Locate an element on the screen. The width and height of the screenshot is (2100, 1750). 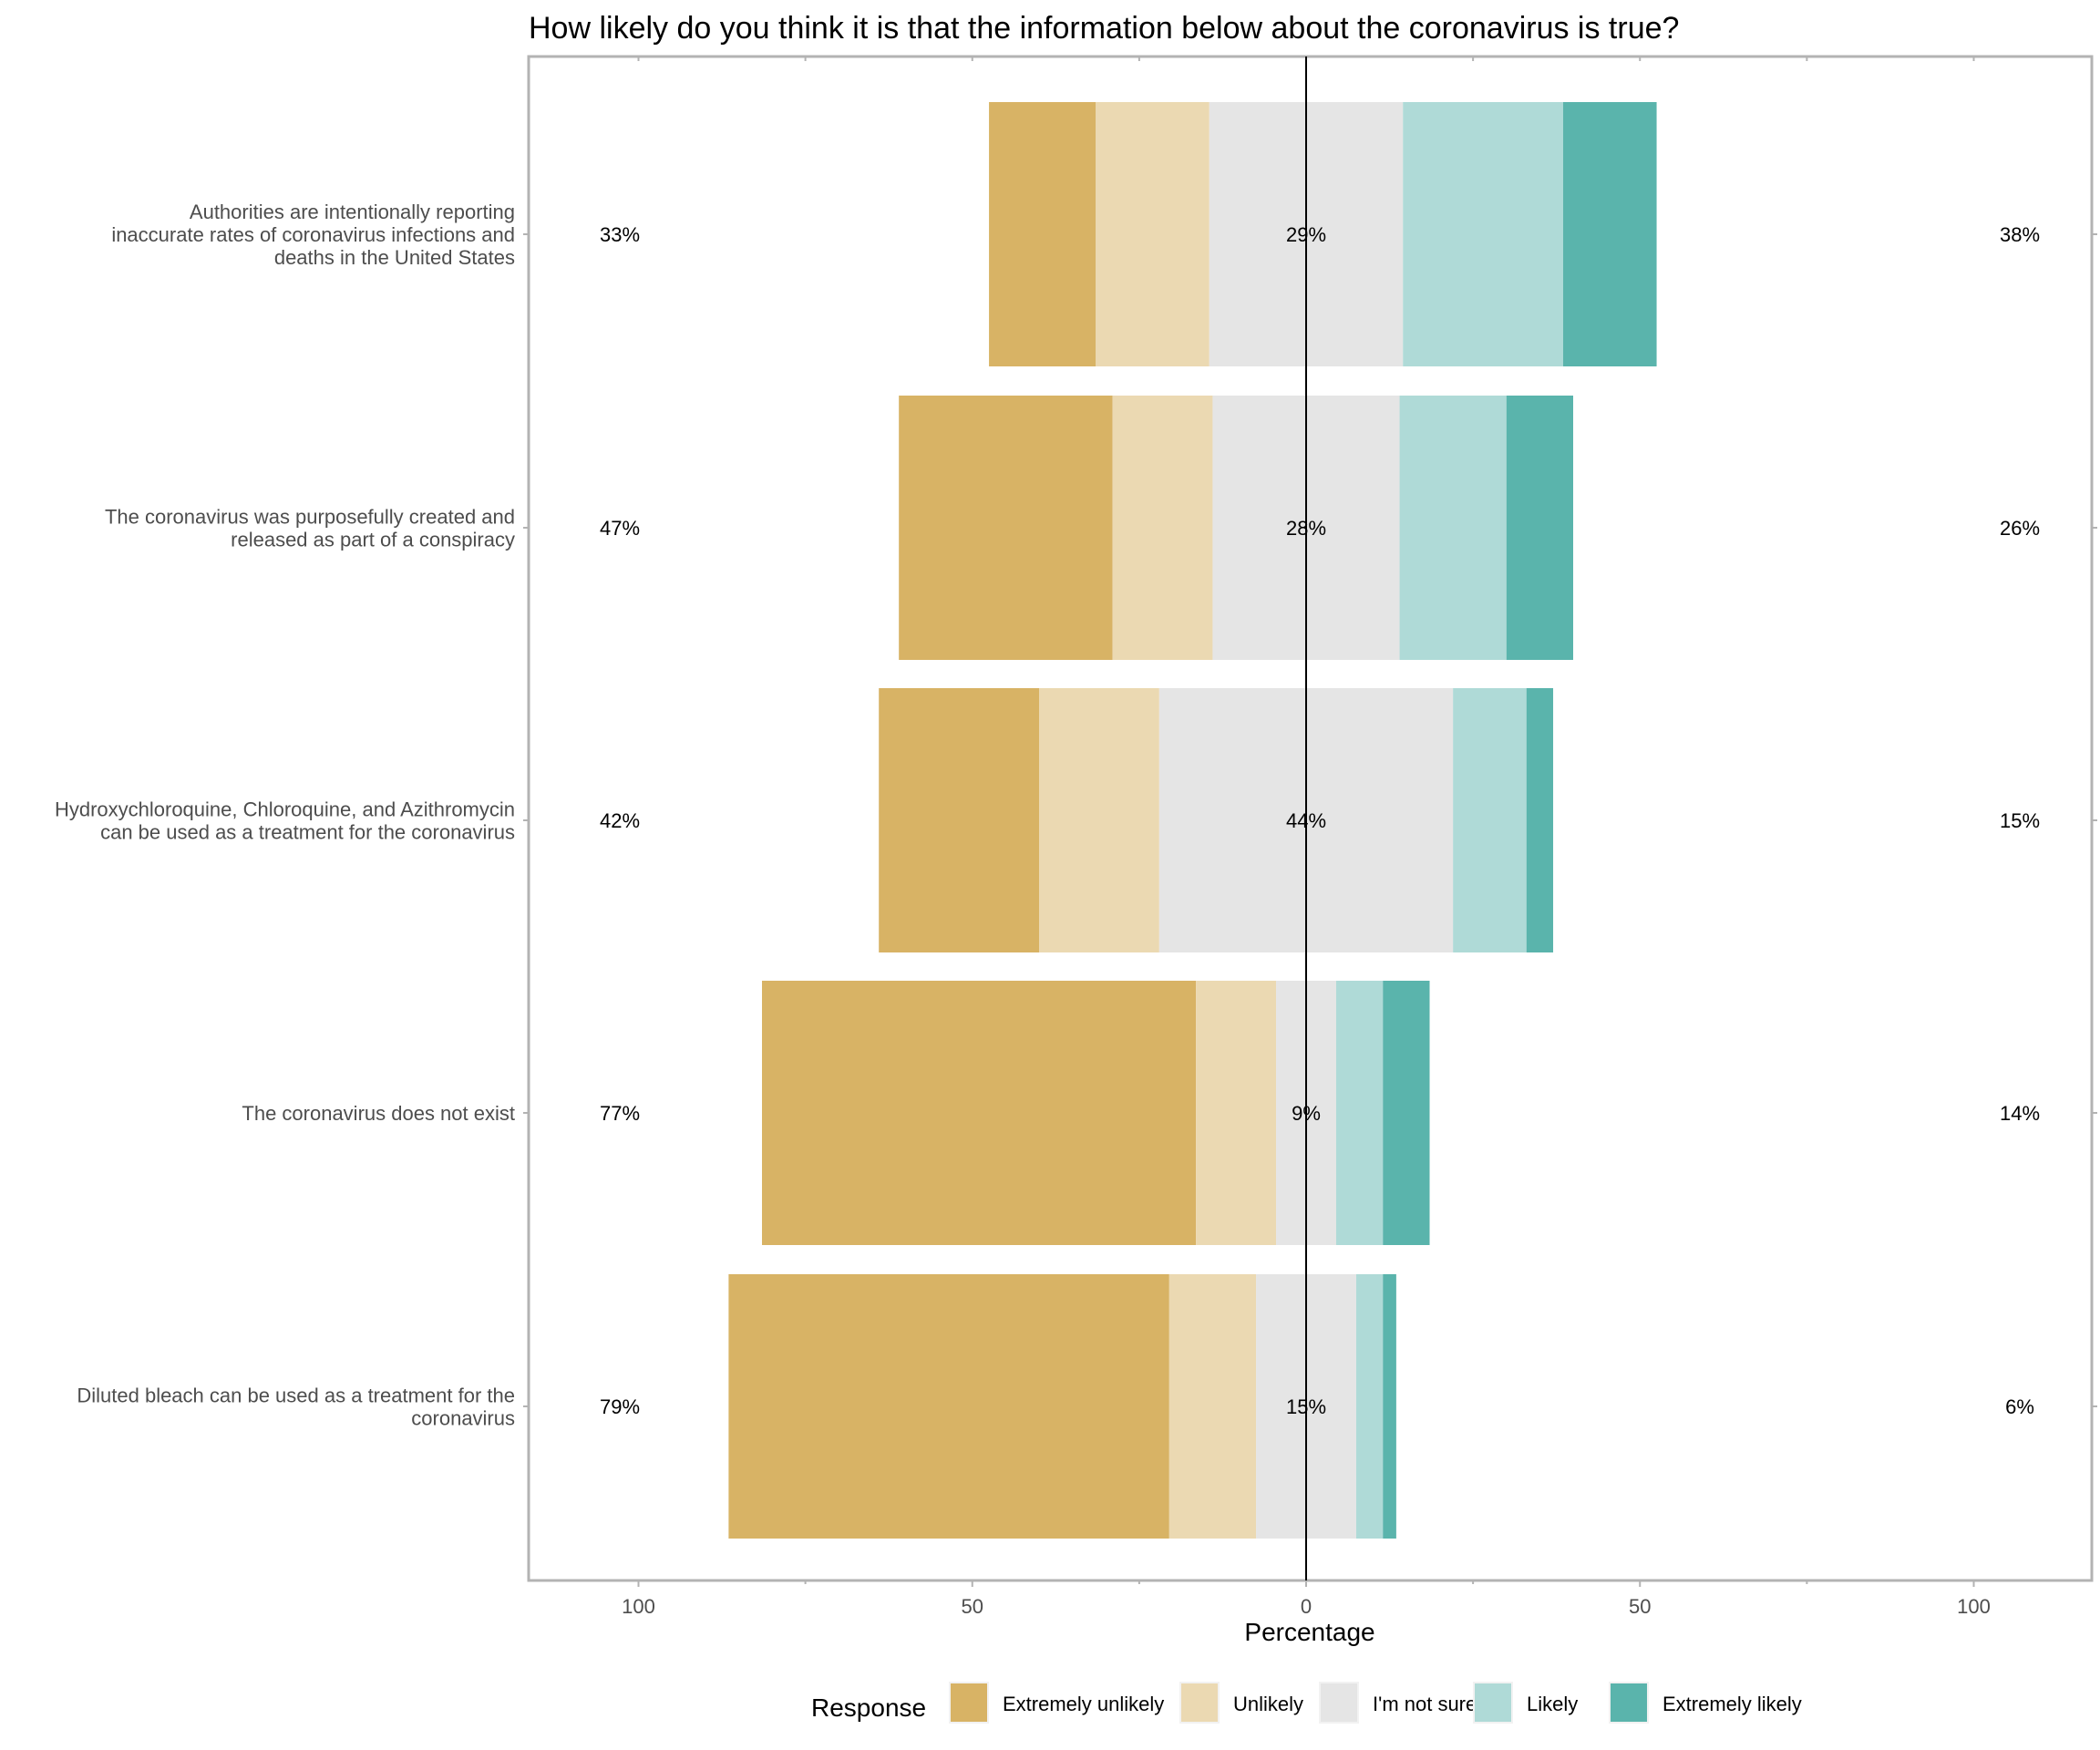
category-label: The coronavirus does not exist is located at coordinates (379, 1114).